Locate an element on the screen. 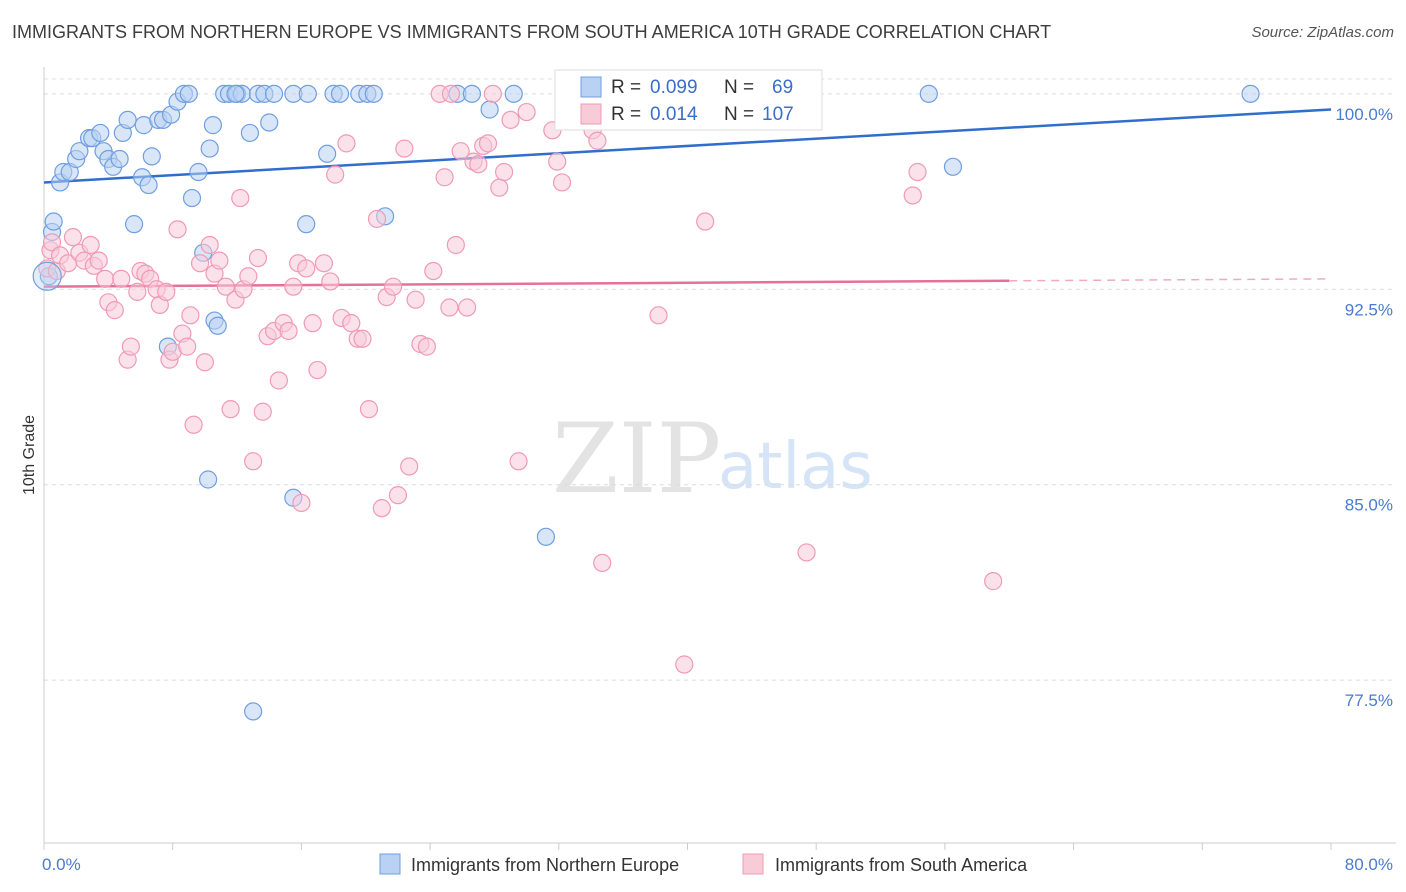 The height and width of the screenshot is (892, 1406). stats-n-value-2: 107 is located at coordinates (778, 114).